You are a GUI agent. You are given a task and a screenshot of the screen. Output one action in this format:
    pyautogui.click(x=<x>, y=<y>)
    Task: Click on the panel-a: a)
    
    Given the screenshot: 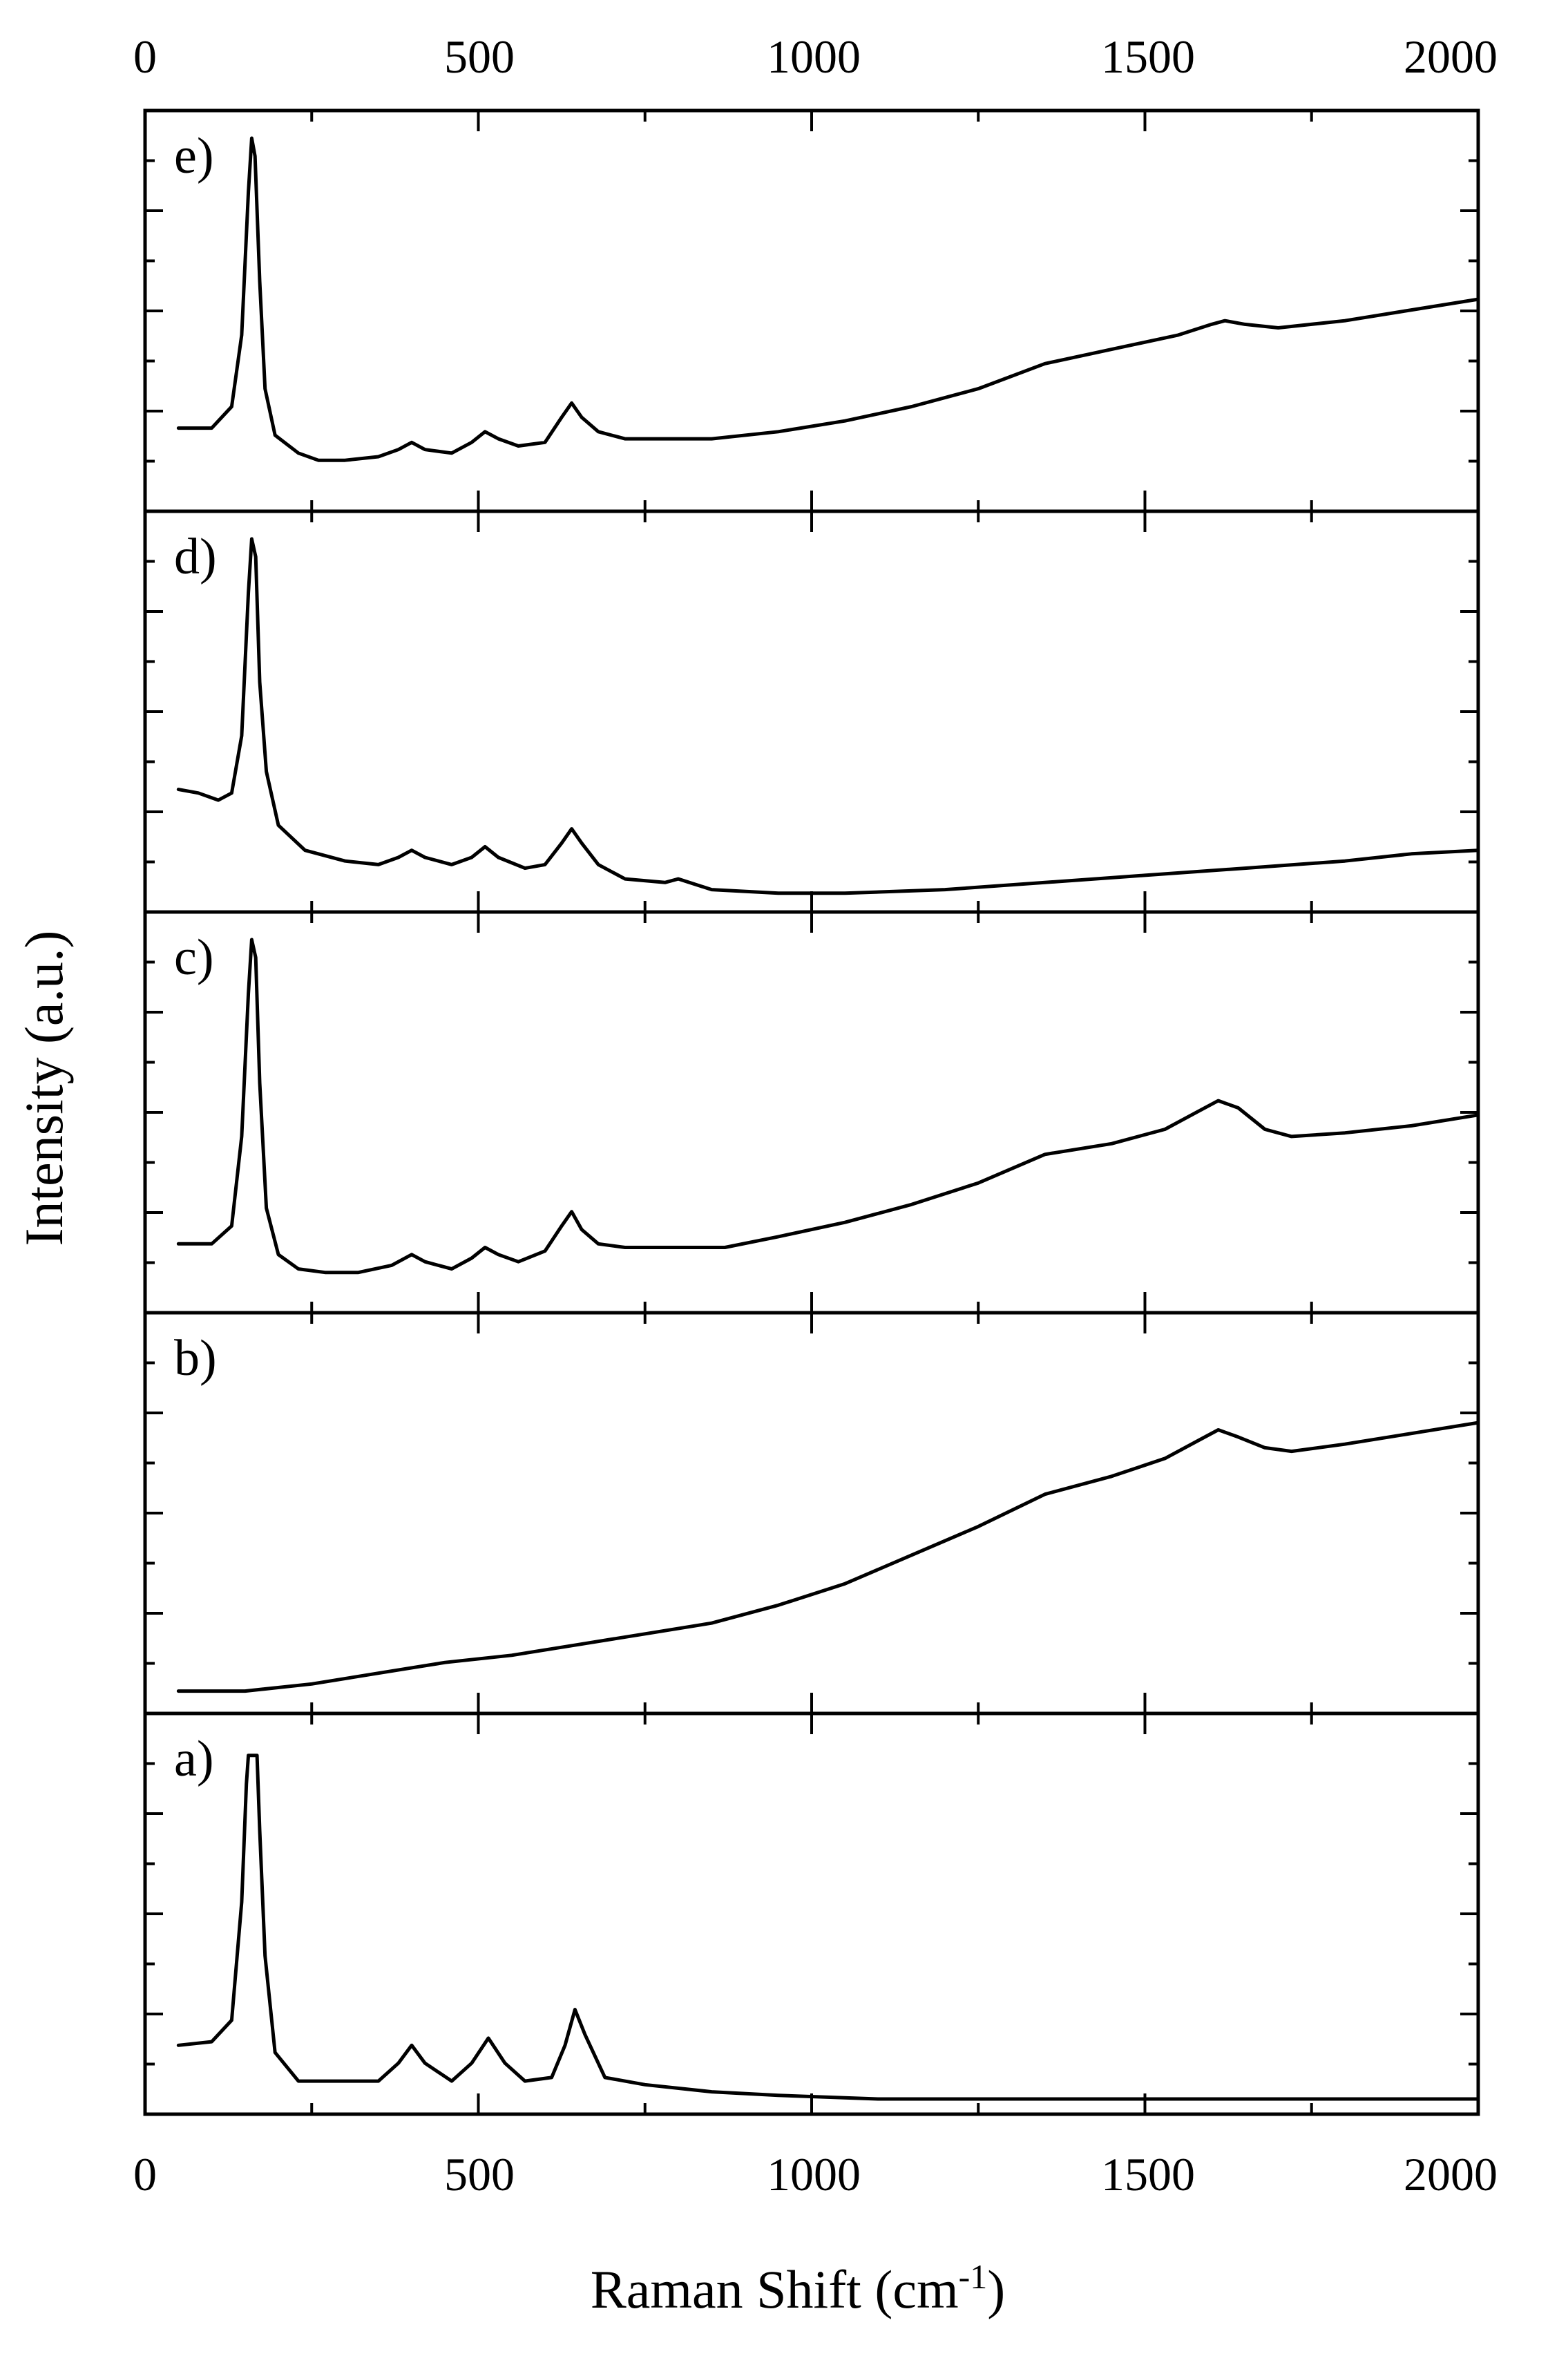 What is the action you would take?
    pyautogui.click(x=811, y=1914)
    